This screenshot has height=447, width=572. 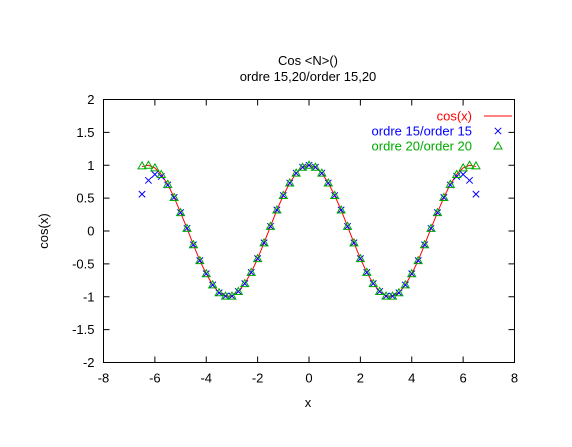 What do you see at coordinates (104, 378) in the screenshot?
I see `x-tick-label: -8` at bounding box center [104, 378].